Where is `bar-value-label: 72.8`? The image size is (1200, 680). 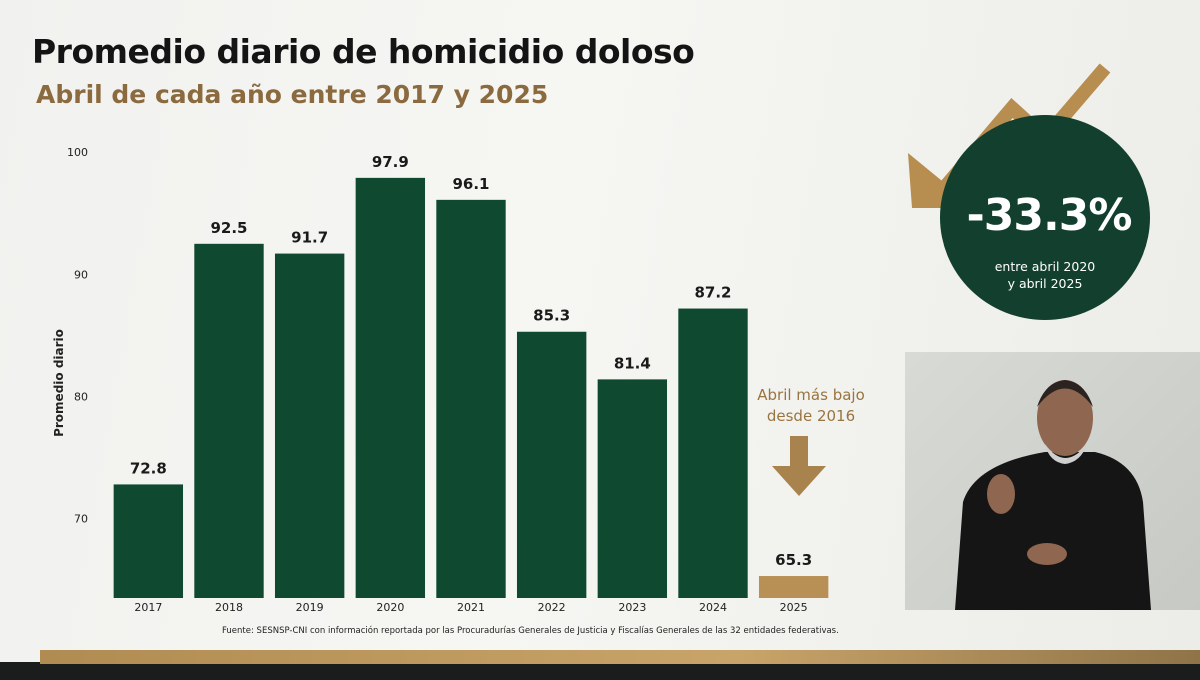 bar-value-label: 72.8 is located at coordinates (148, 468).